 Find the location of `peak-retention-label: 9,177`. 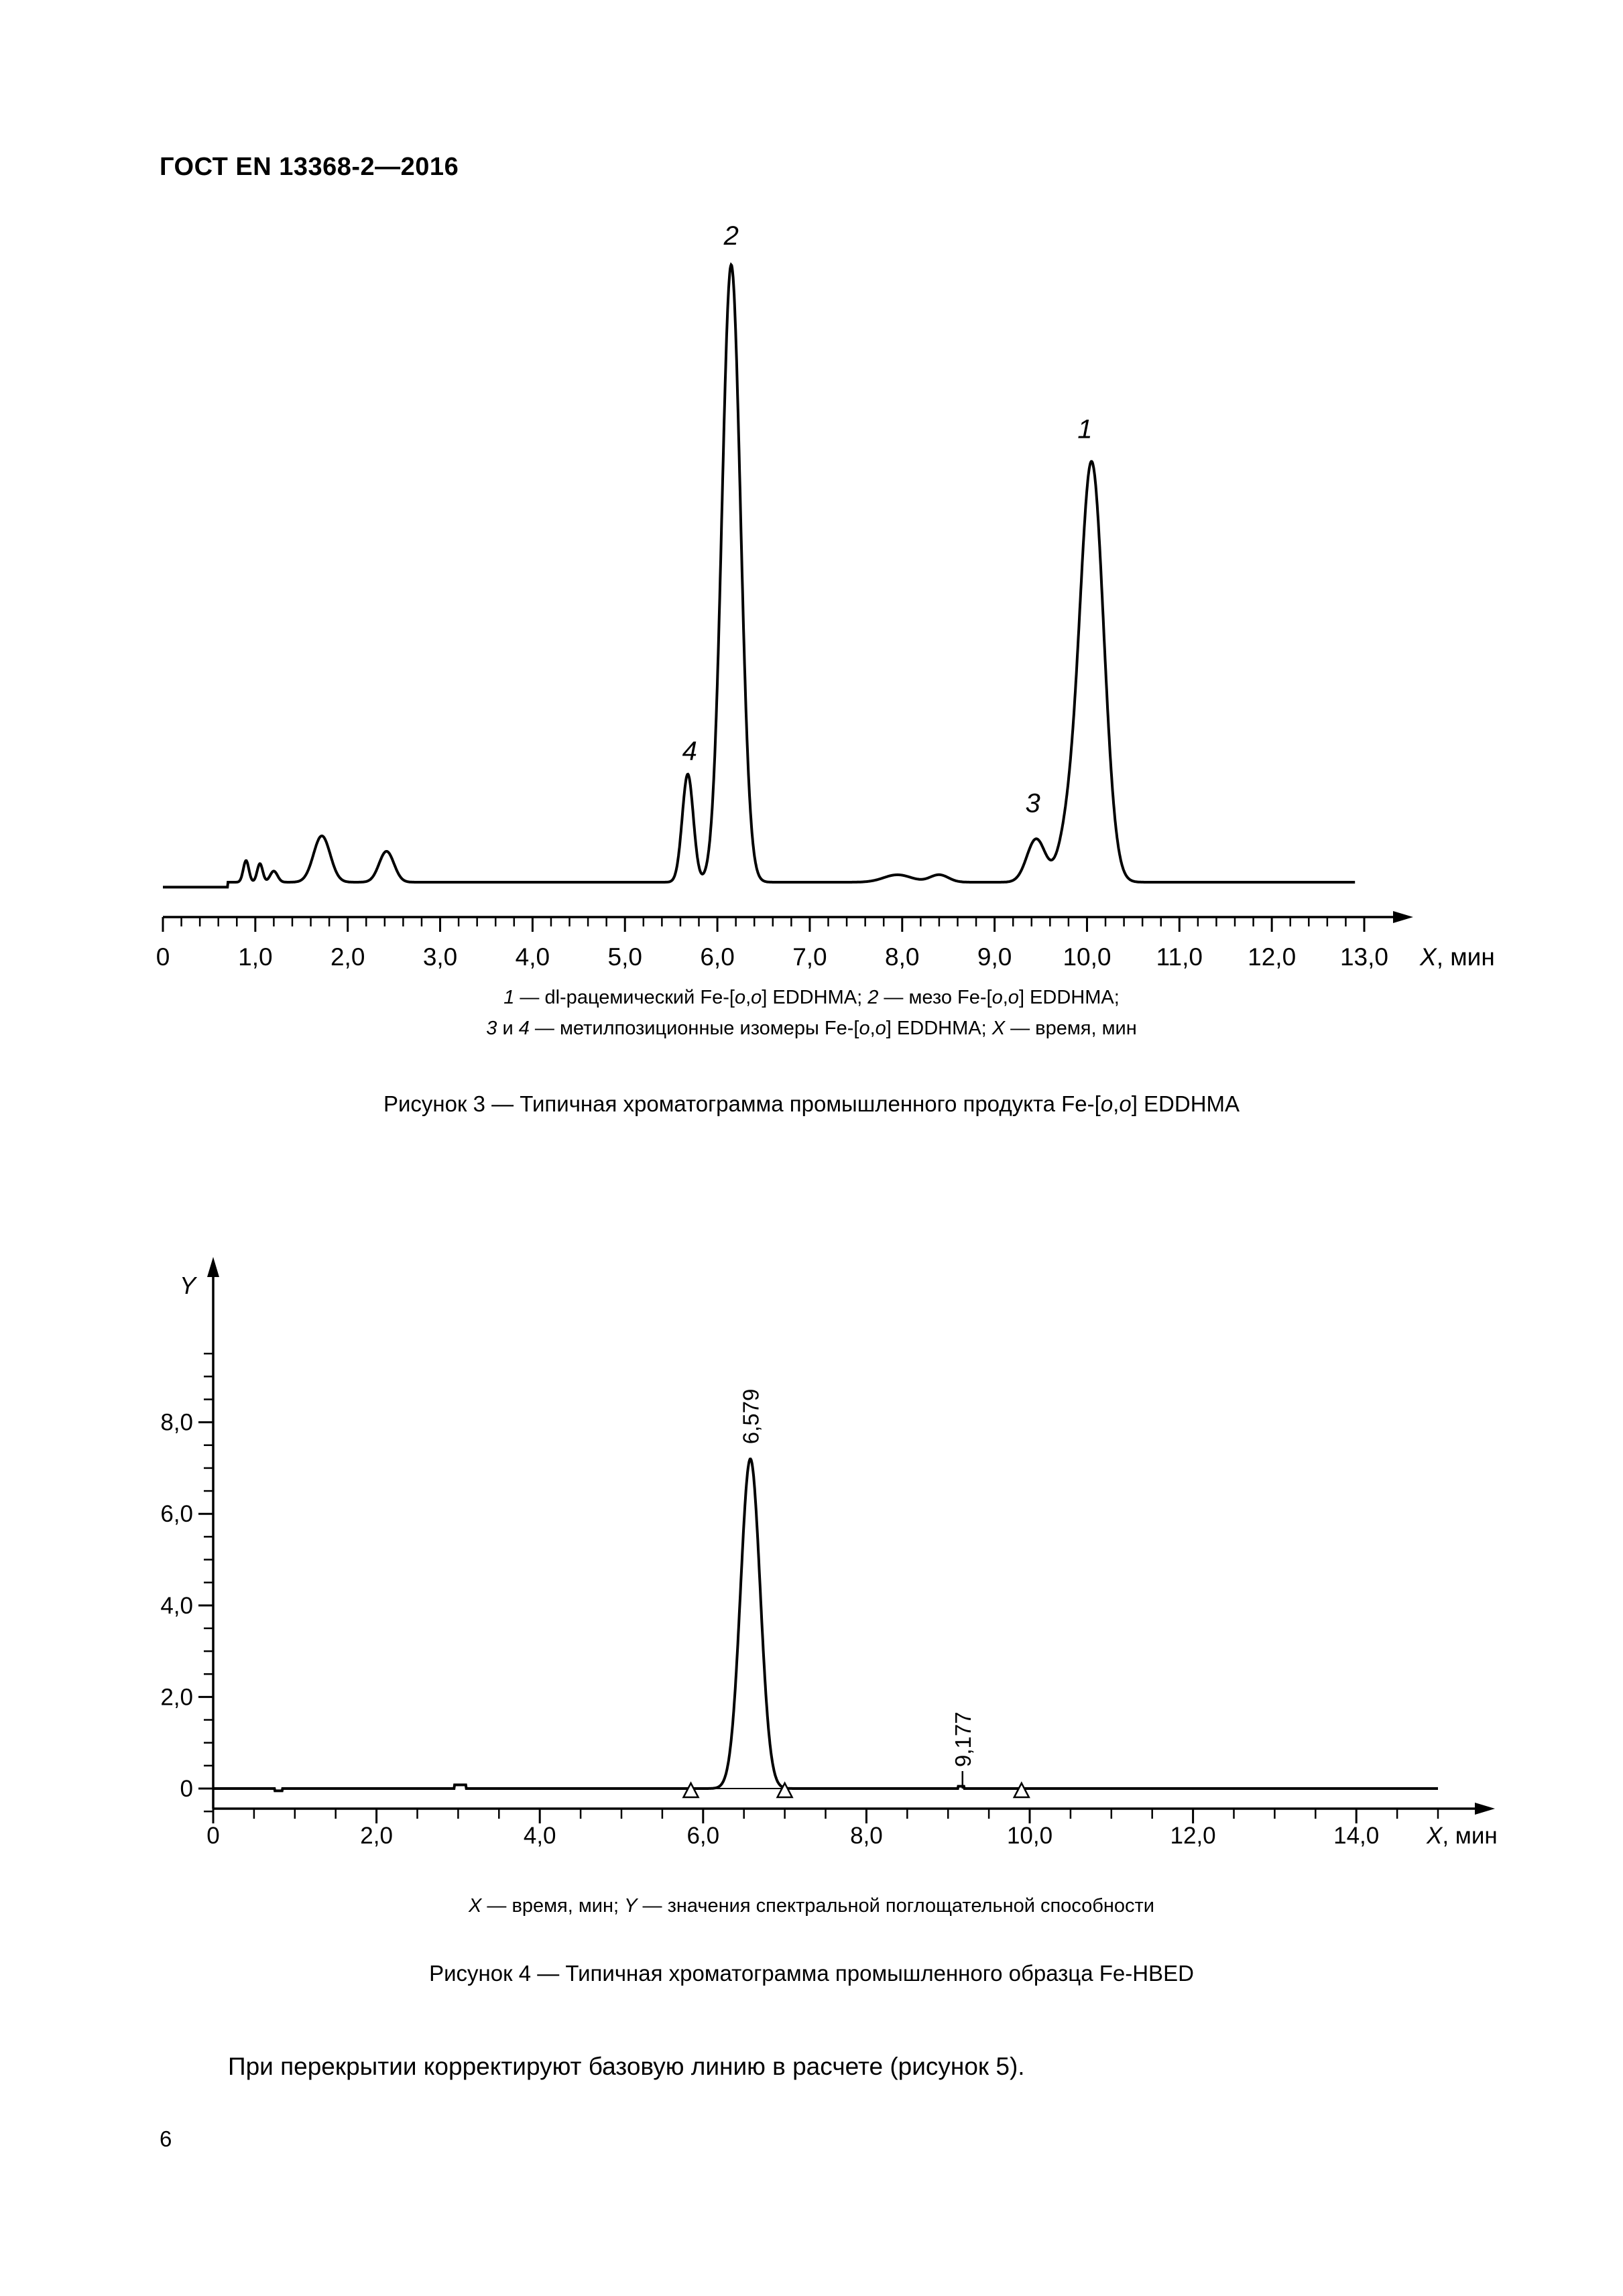

peak-retention-label: 9,177 is located at coordinates (963, 1739).